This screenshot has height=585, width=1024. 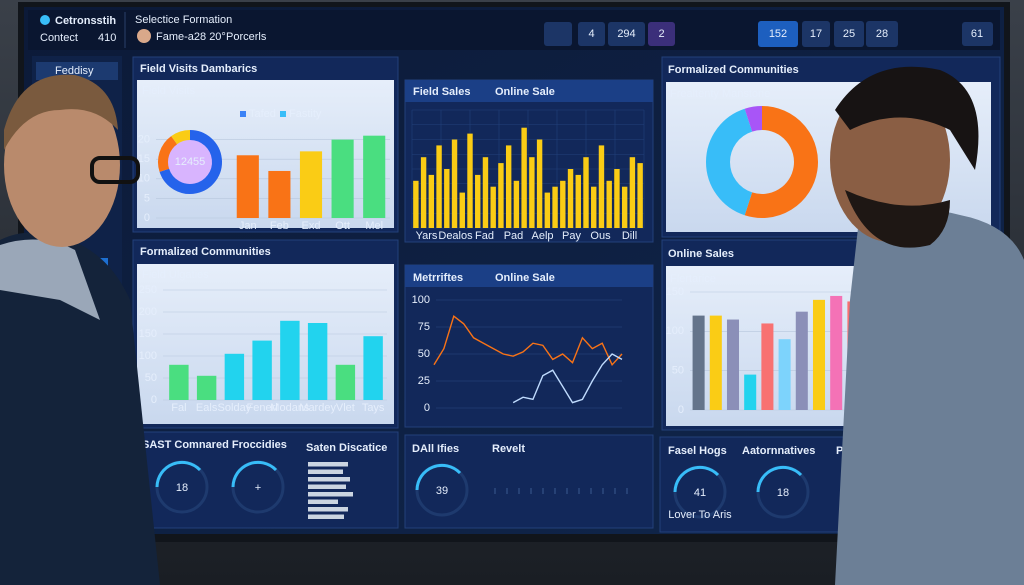 What do you see at coordinates (144, 140) in the screenshot?
I see `y-tick-label: 20` at bounding box center [144, 140].